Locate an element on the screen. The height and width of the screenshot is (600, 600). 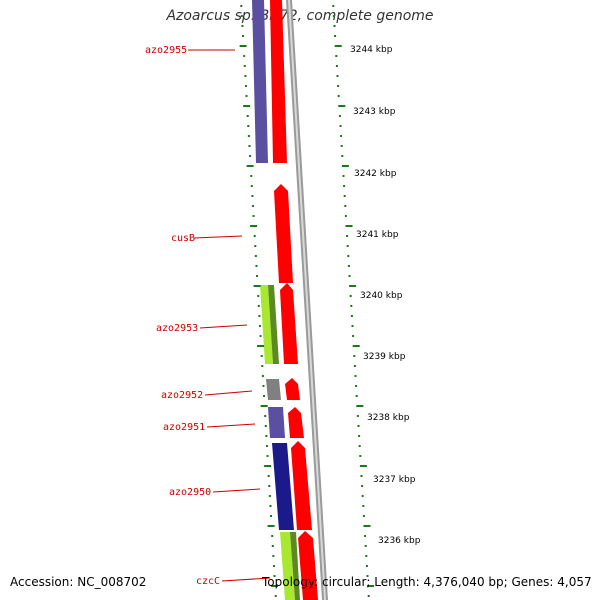
gene-label-czcC: czcC is located at coordinates (208, 581).